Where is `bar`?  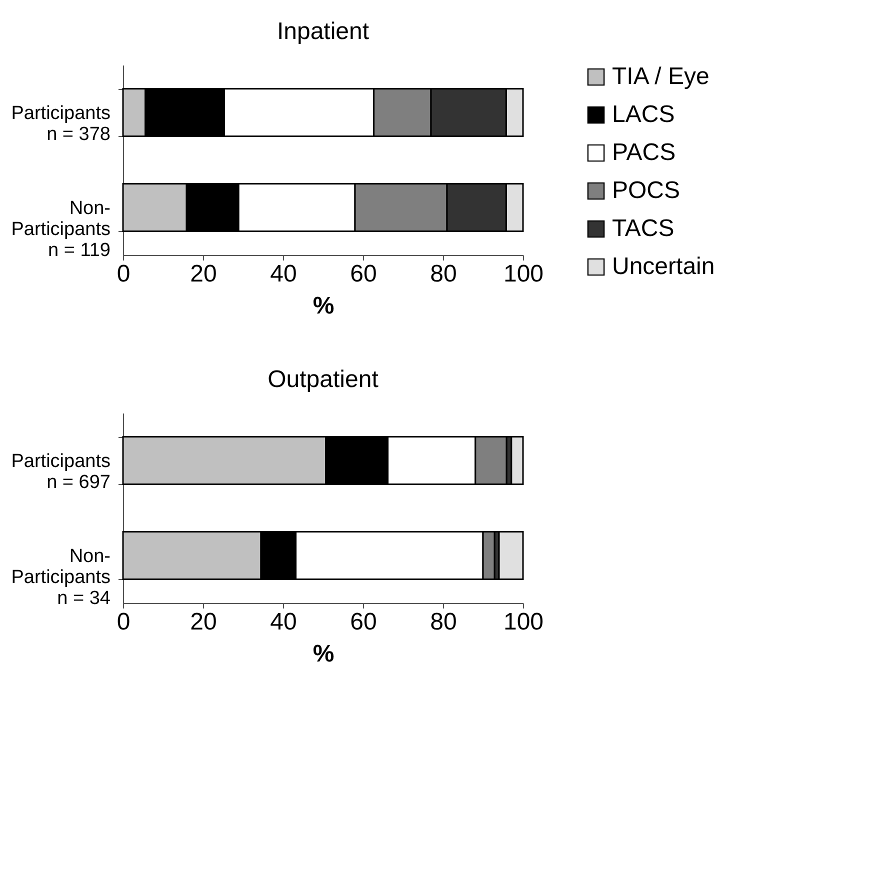
bar is located at coordinates (511, 555).